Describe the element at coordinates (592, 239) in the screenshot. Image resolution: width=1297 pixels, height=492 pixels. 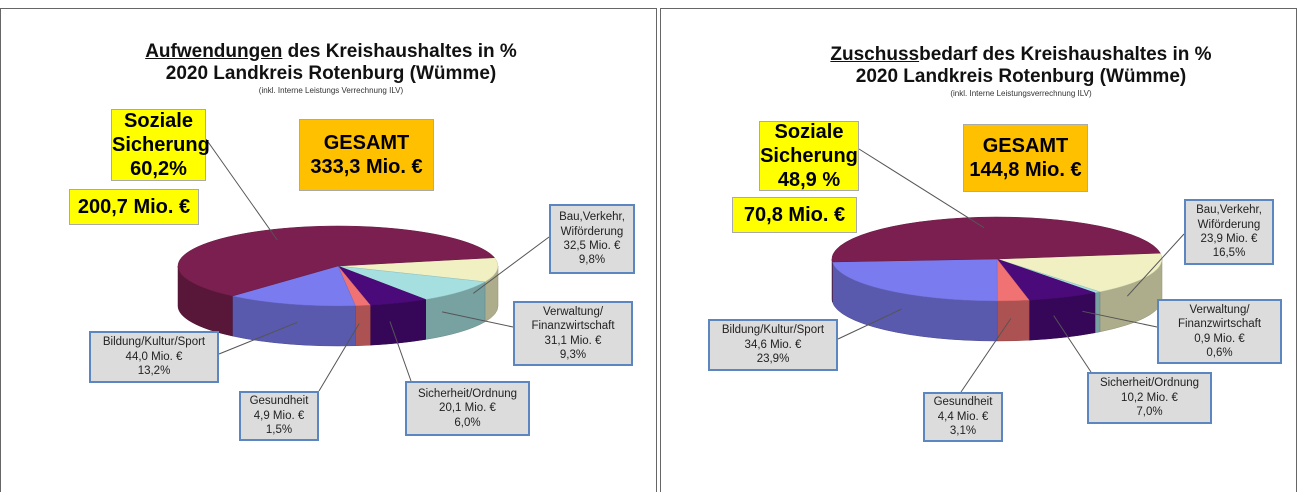
I see `category-label-box: Bau,Verkehr, Wiförderung 32,5 Mio. € 9,8%` at that location.